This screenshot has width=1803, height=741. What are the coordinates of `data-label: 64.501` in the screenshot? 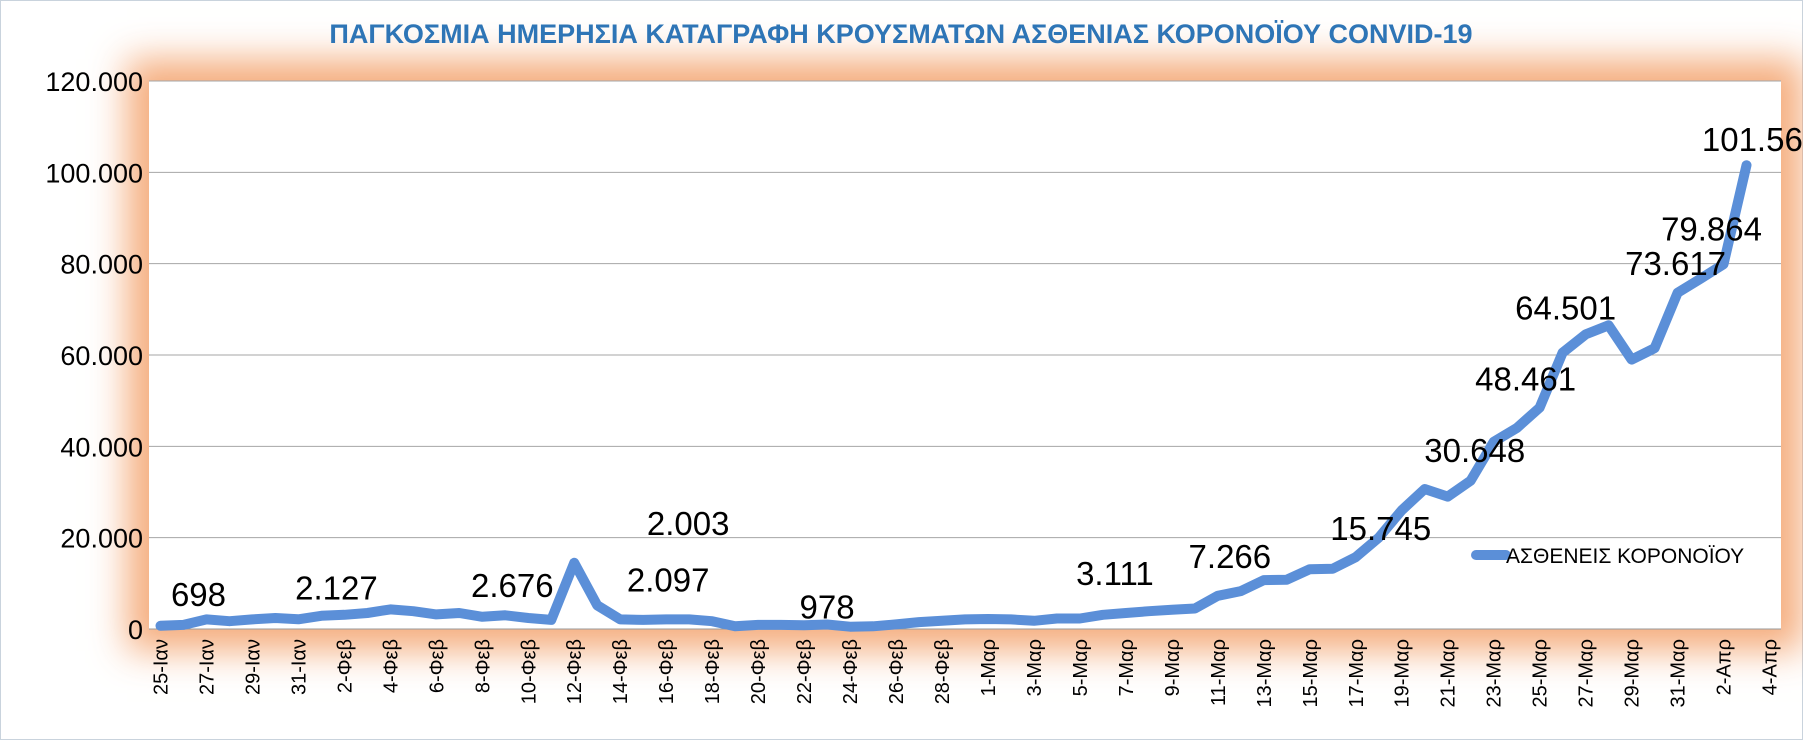 It's located at (1565, 307).